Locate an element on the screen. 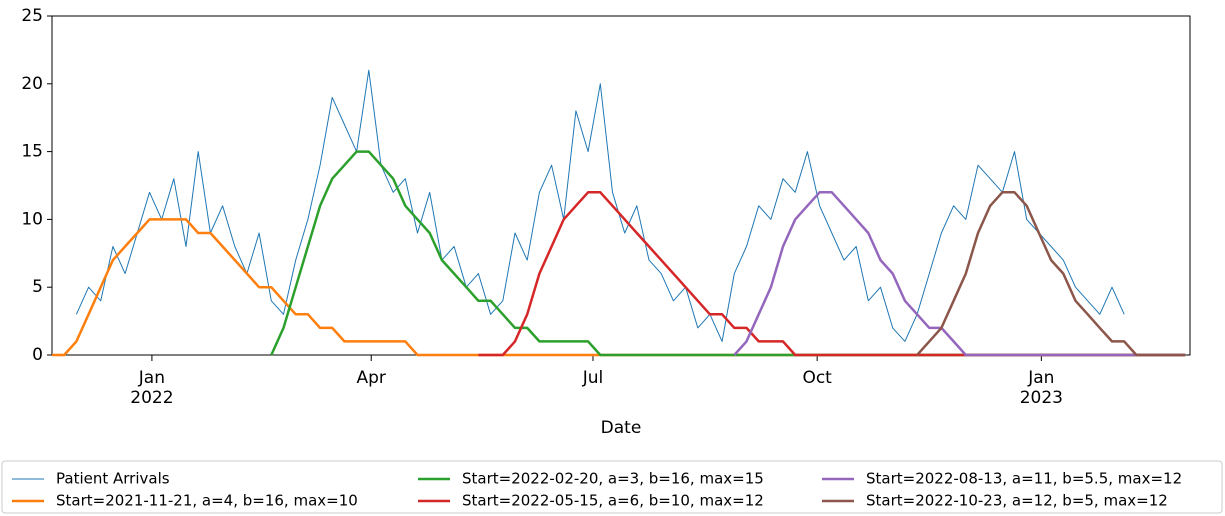  y-tick-label: 25 is located at coordinates (32, 16).